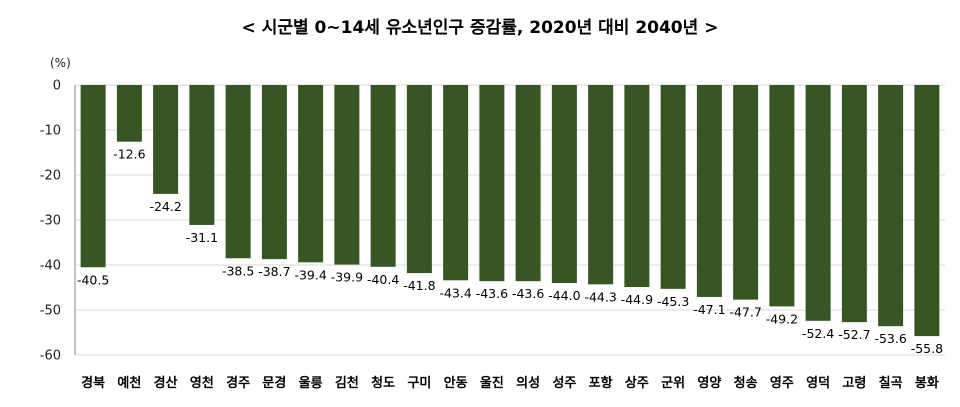 This screenshot has width=960, height=407. I want to click on x-category-label: 군위, so click(673, 383).